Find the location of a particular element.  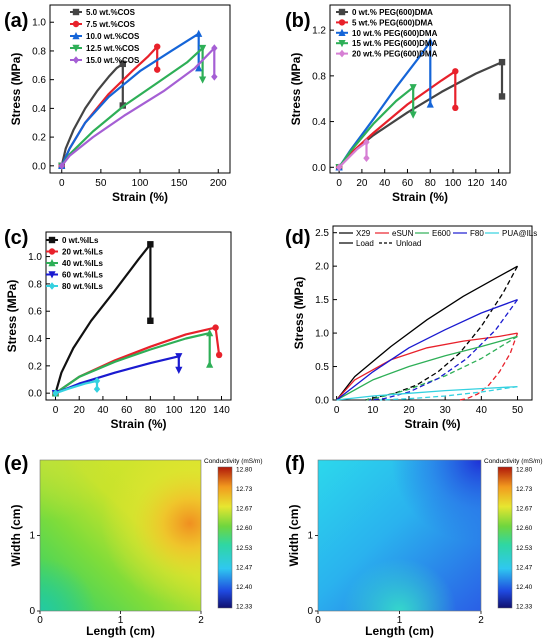

x-tick-label: 1 is located at coordinates (121, 620).